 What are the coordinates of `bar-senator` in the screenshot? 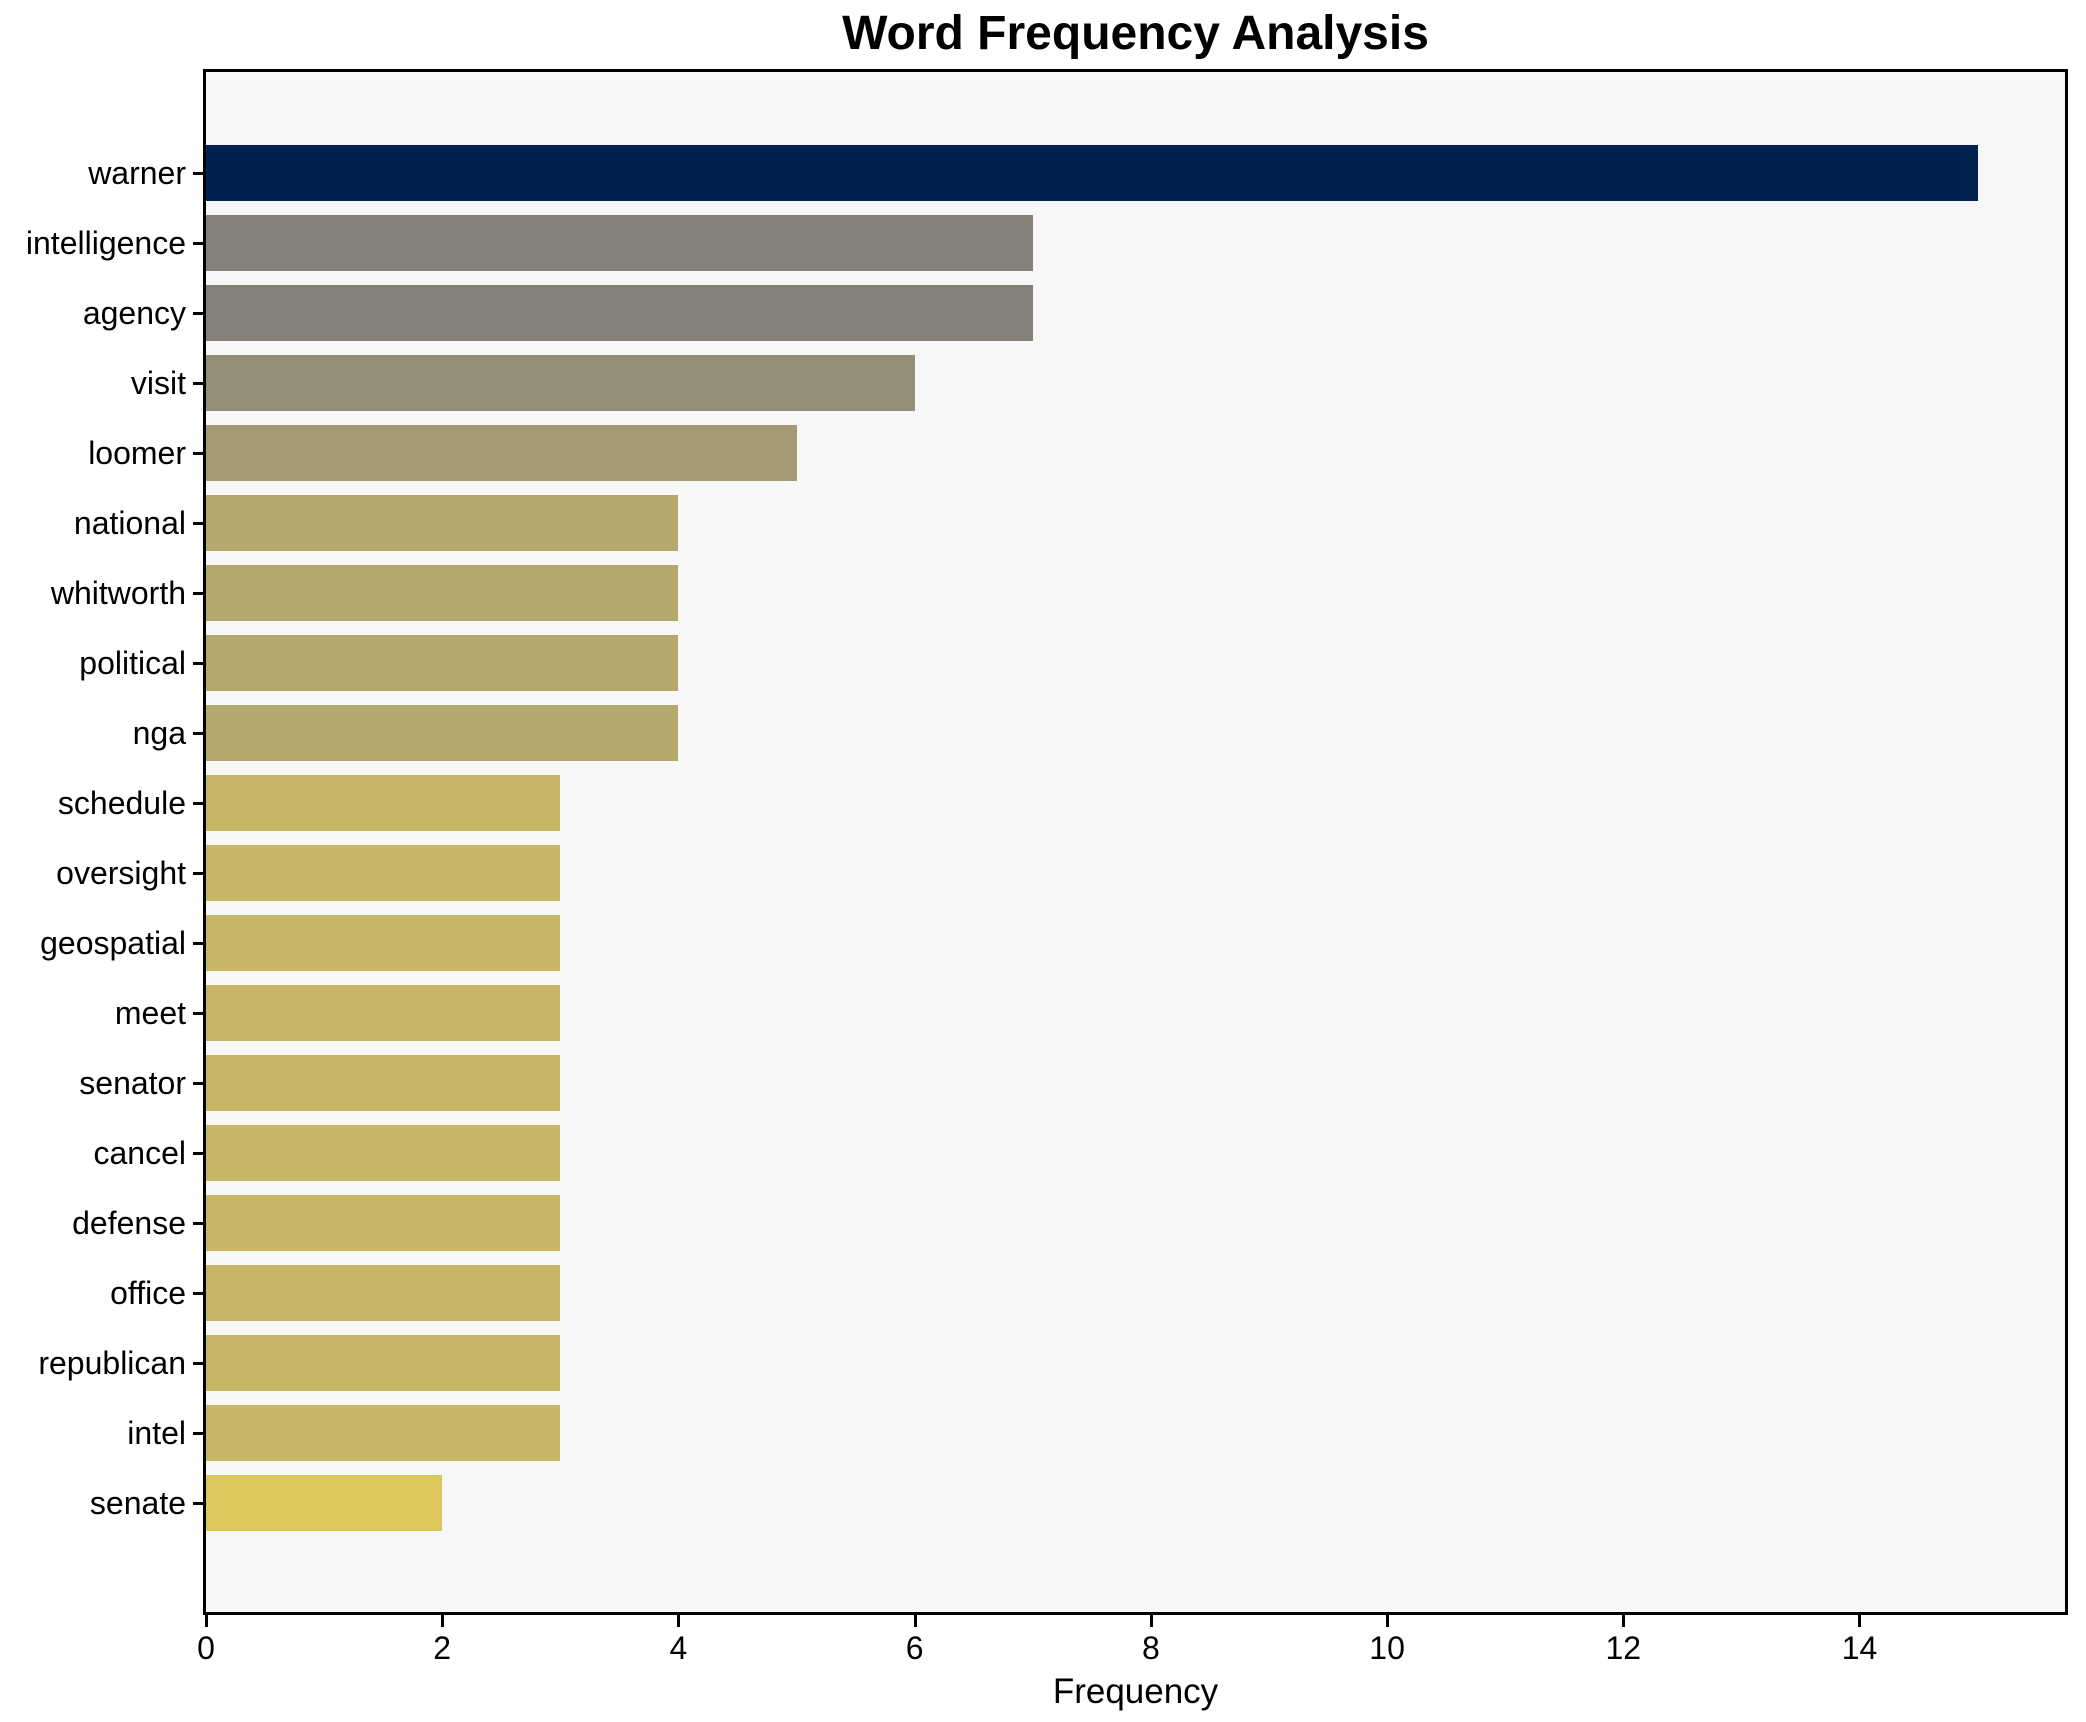 It's located at (383, 1083).